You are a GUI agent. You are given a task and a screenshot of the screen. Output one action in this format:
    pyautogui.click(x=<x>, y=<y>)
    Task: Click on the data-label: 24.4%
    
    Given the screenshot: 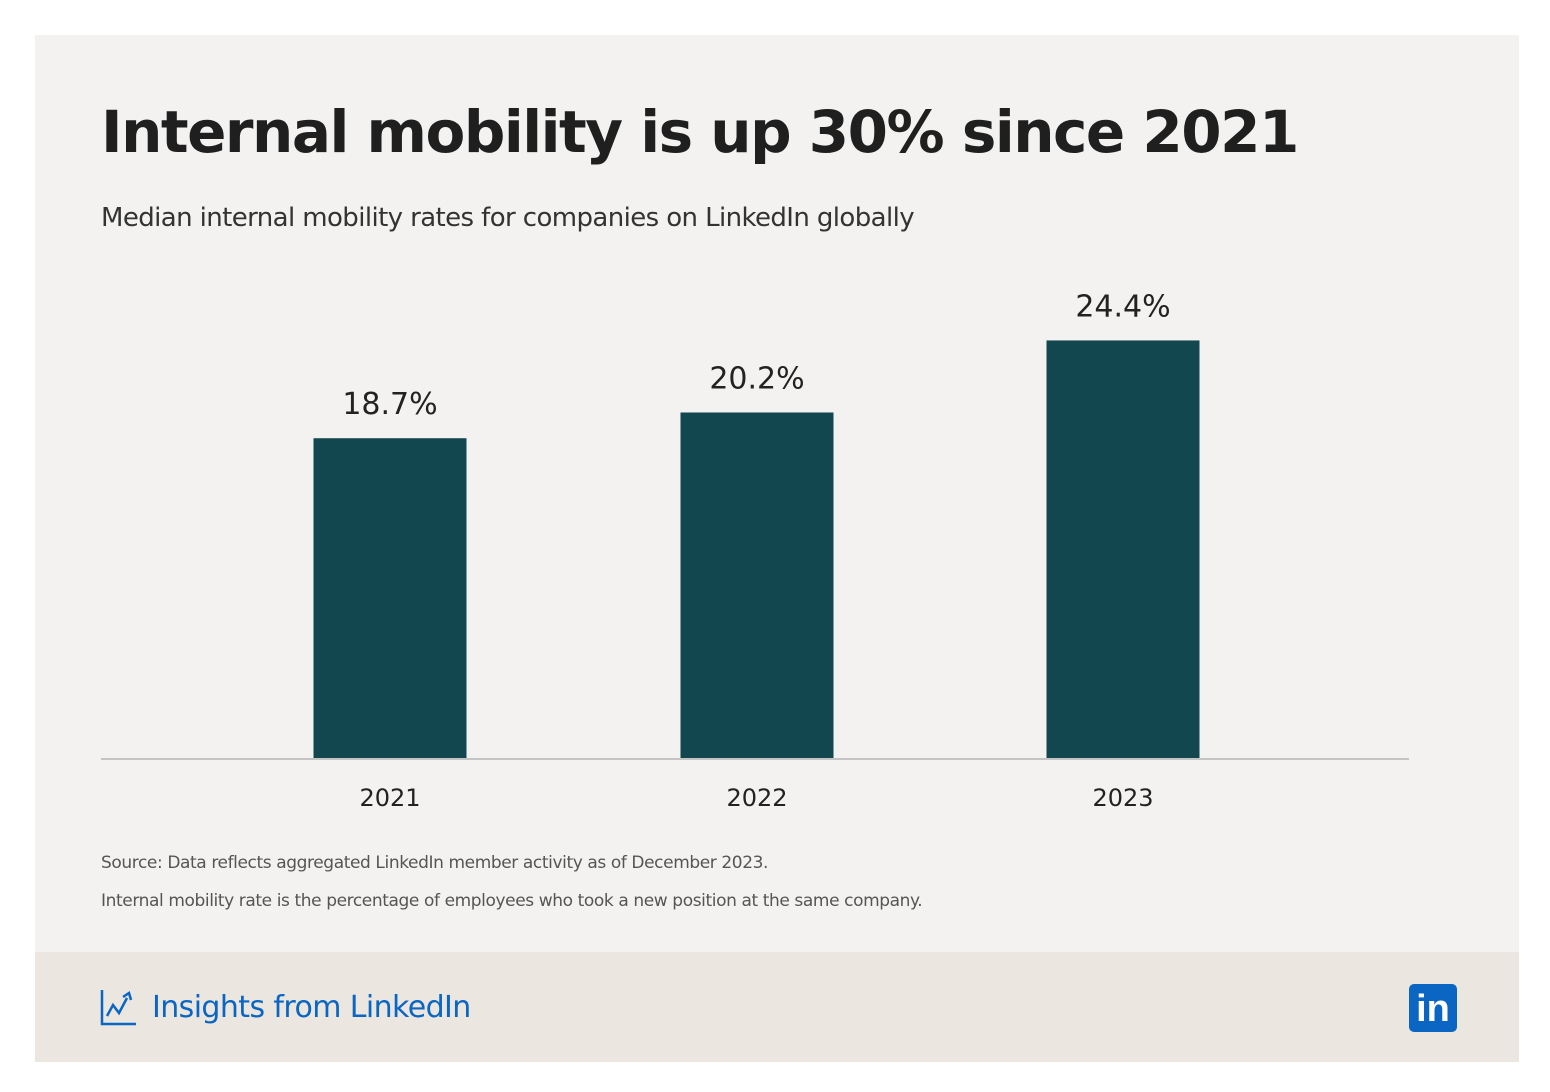 What is the action you would take?
    pyautogui.click(x=1122, y=306)
    